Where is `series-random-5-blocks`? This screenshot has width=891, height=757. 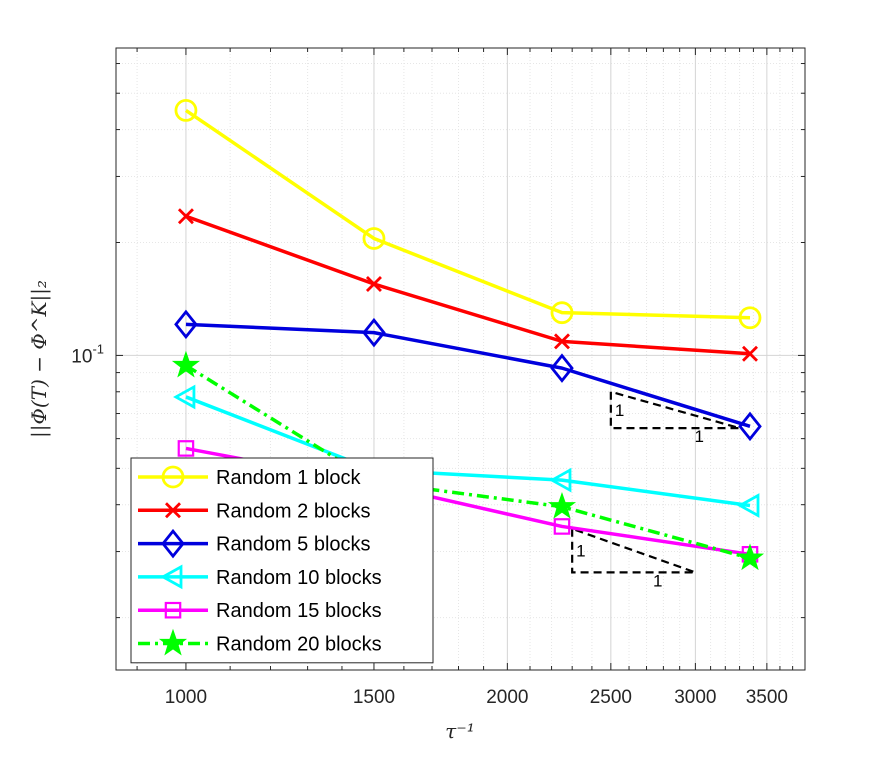 series-random-5-blocks is located at coordinates (468, 375).